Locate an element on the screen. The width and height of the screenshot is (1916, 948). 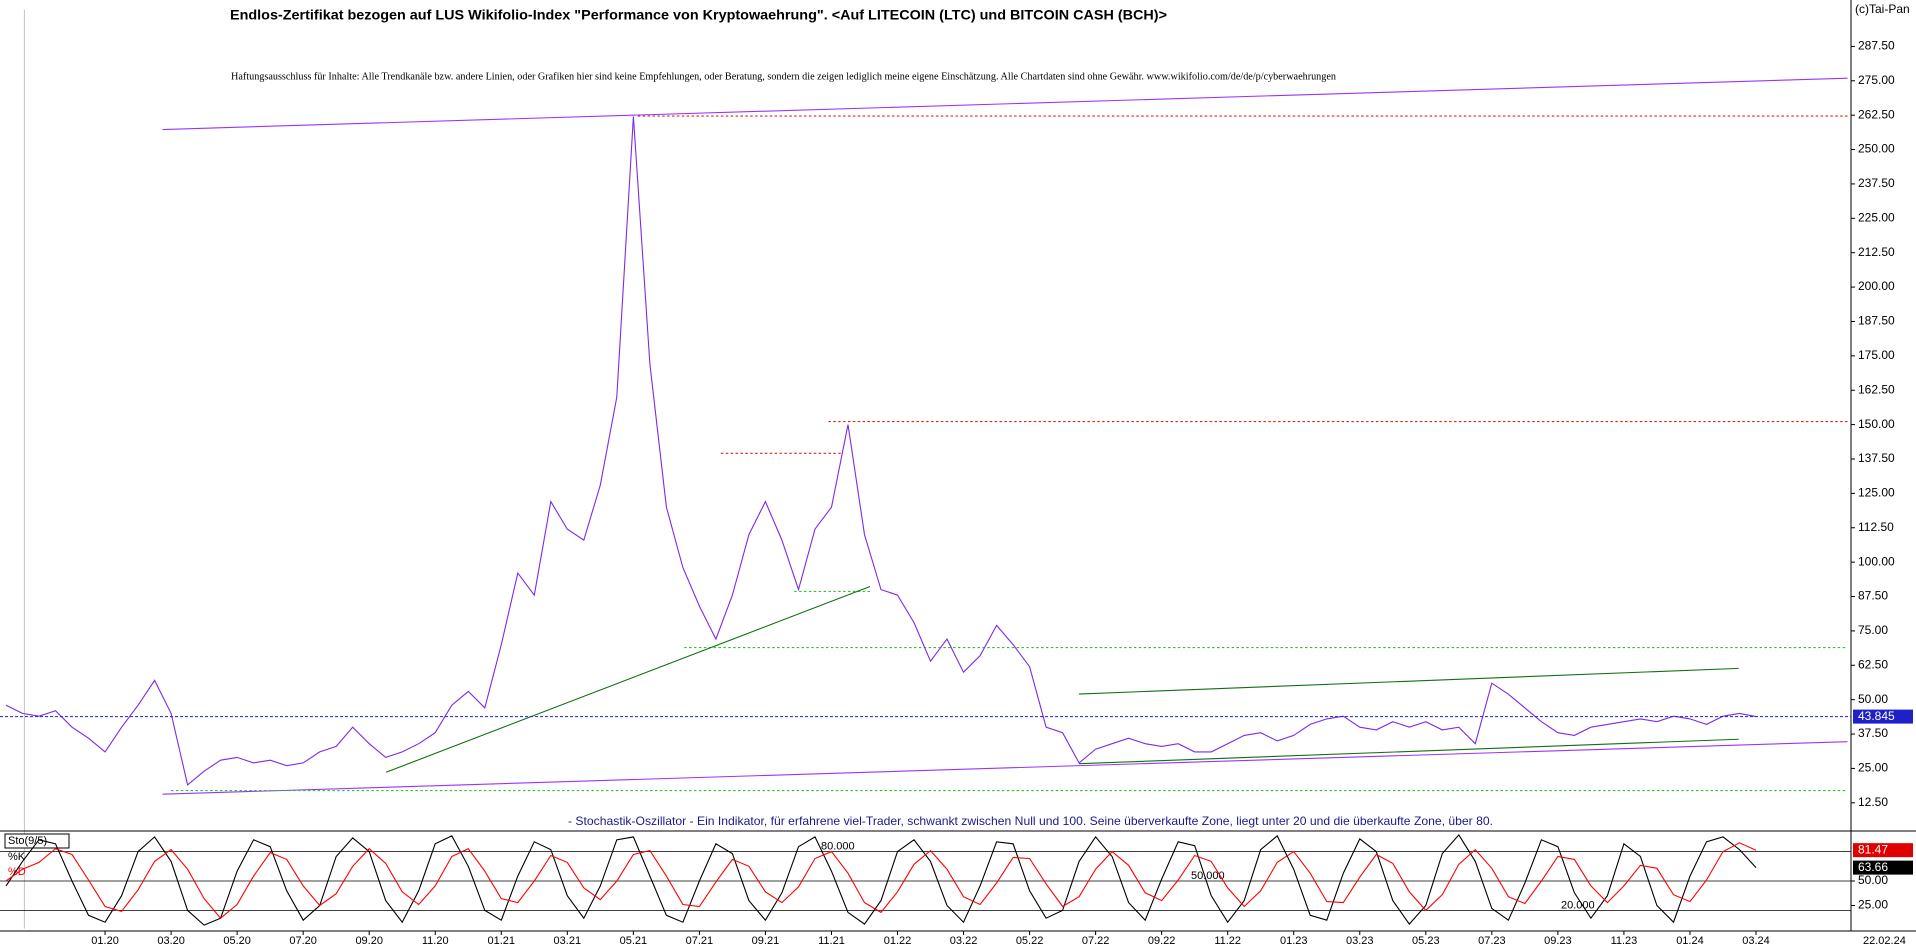
indicator-box is located at coordinates (37, 841).